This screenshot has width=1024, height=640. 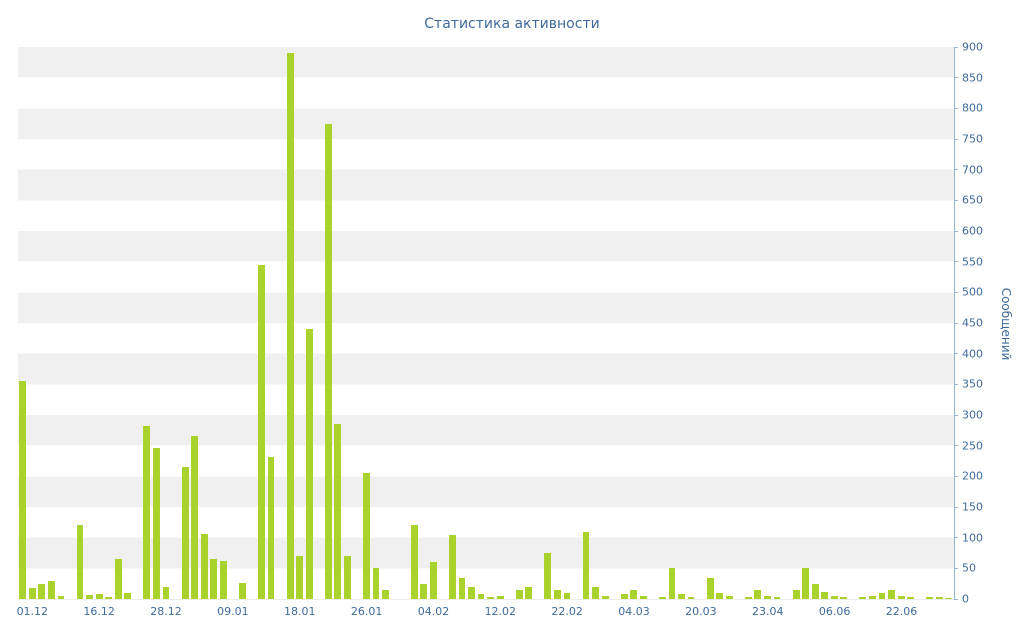 I want to click on x-axis-label: 26.01, so click(x=366, y=611).